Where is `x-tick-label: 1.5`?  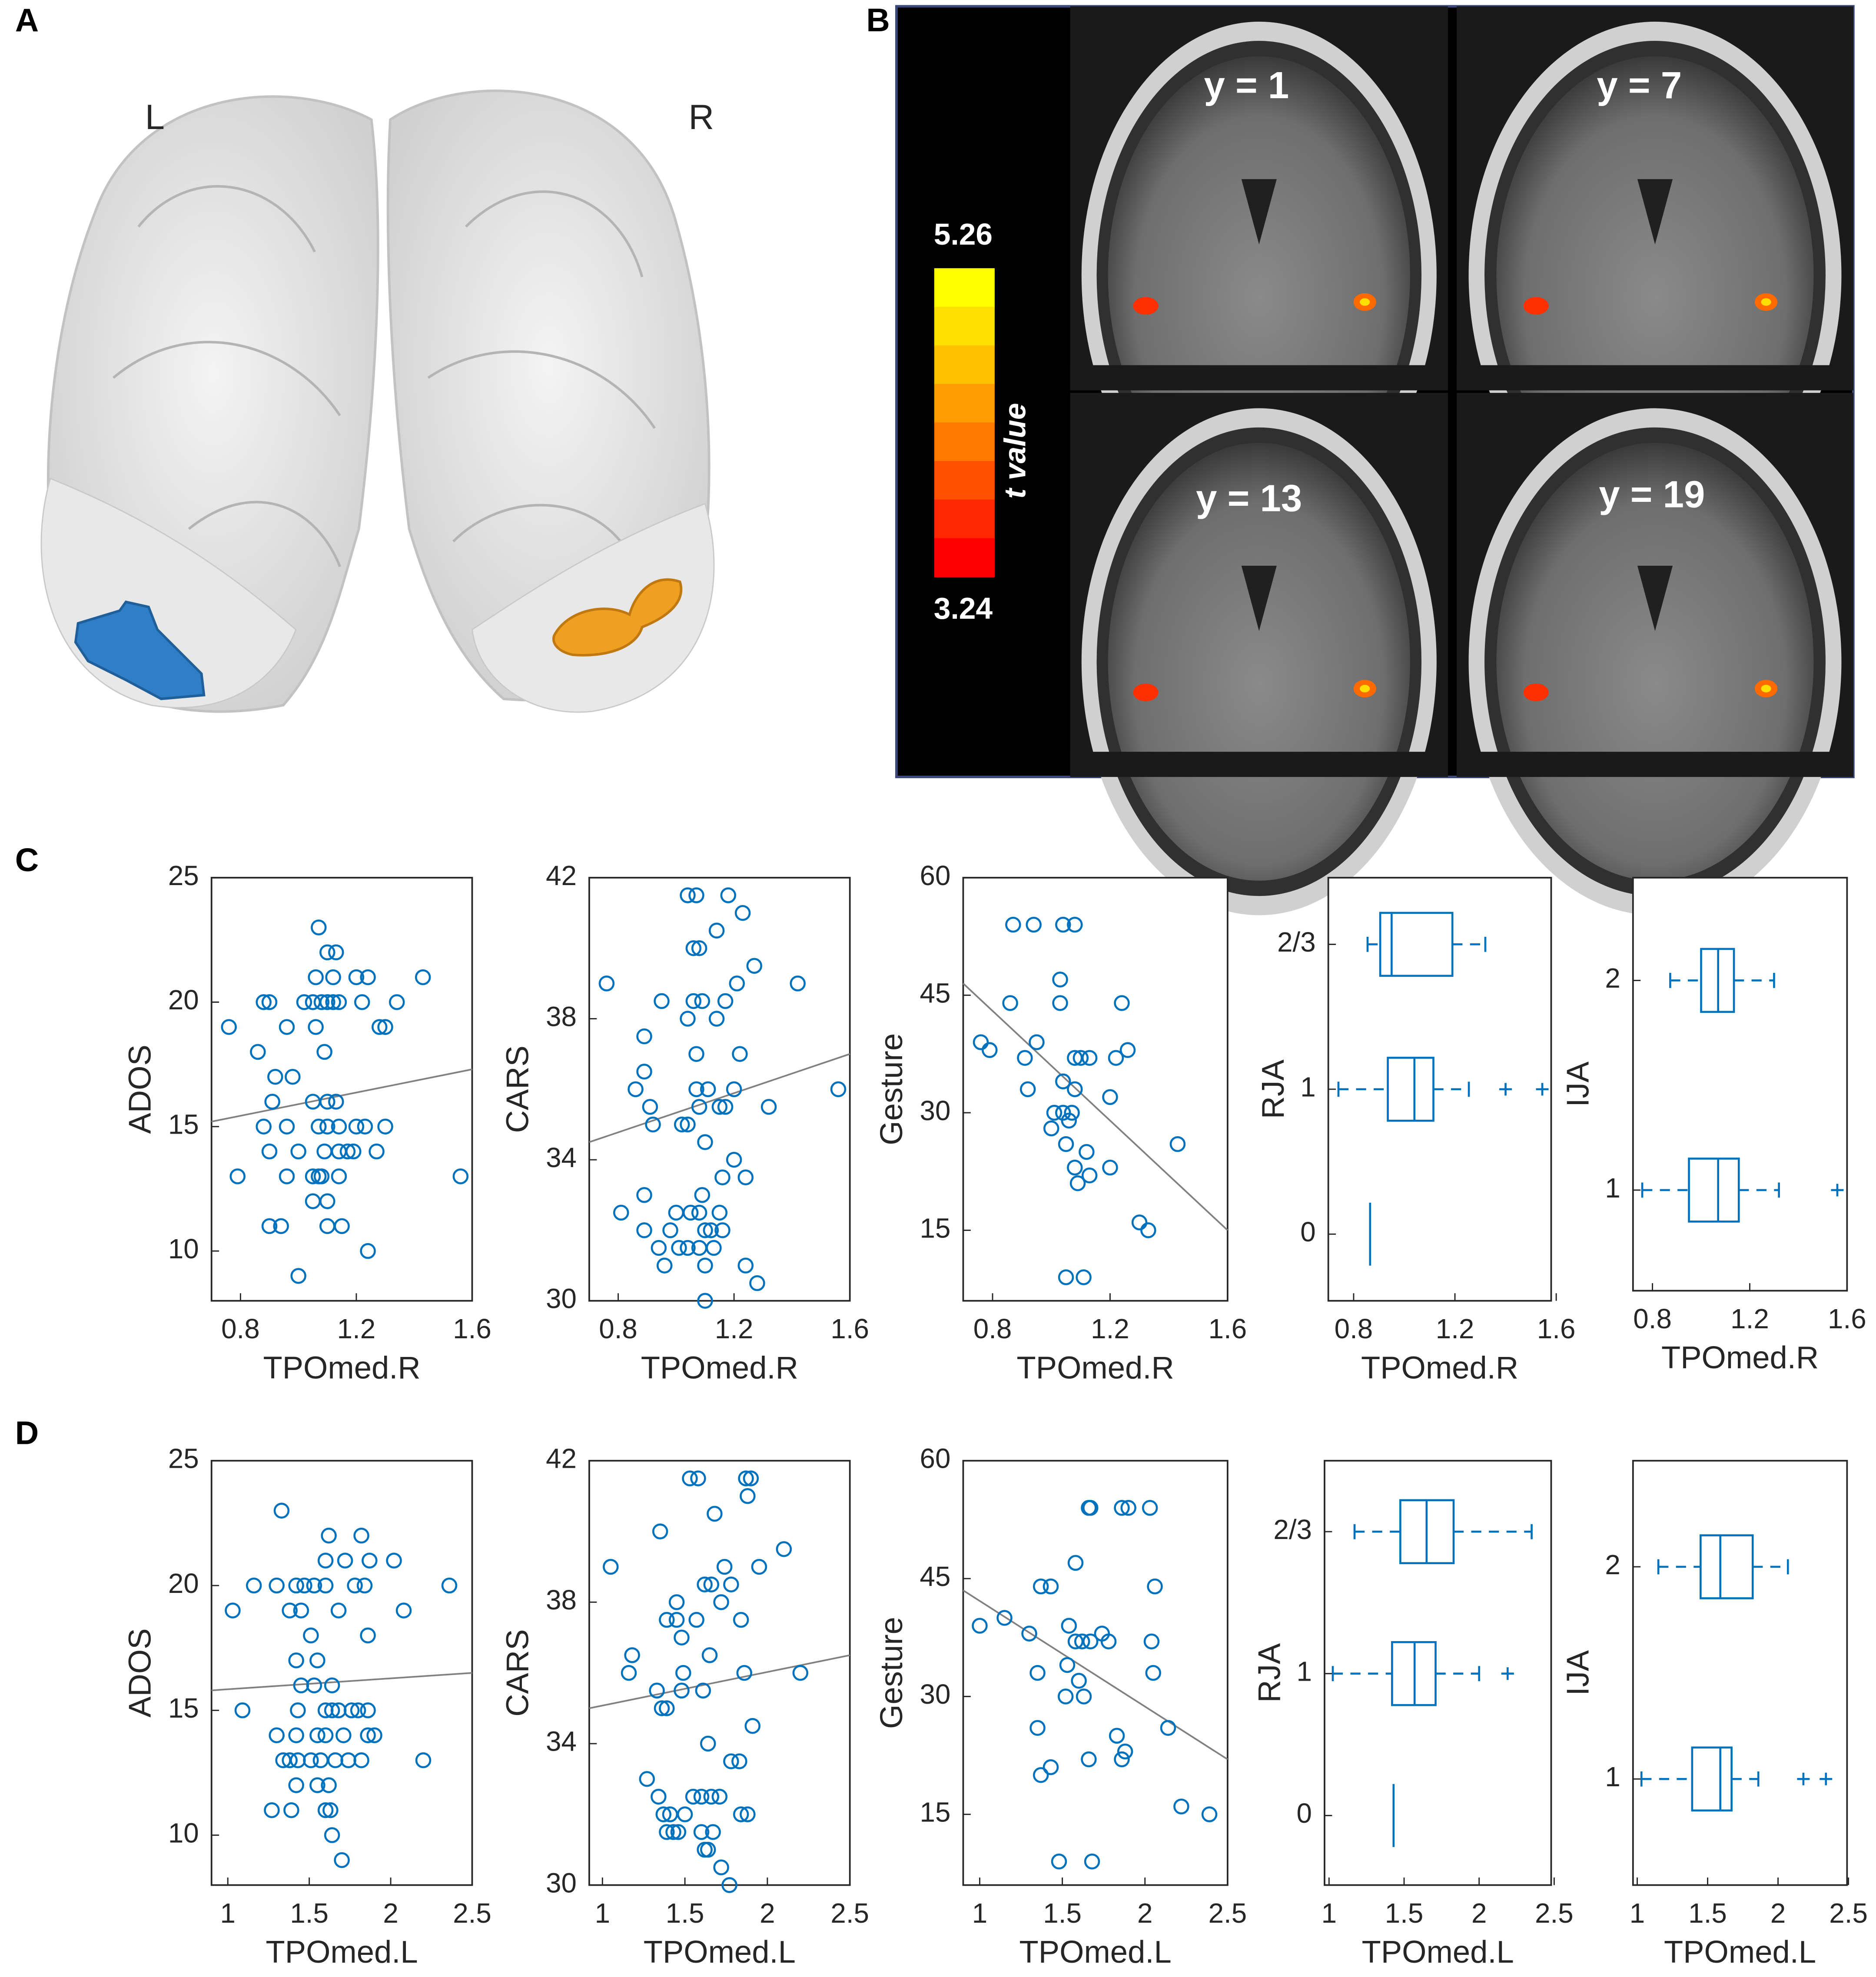 x-tick-label: 1.5 is located at coordinates (1707, 1913).